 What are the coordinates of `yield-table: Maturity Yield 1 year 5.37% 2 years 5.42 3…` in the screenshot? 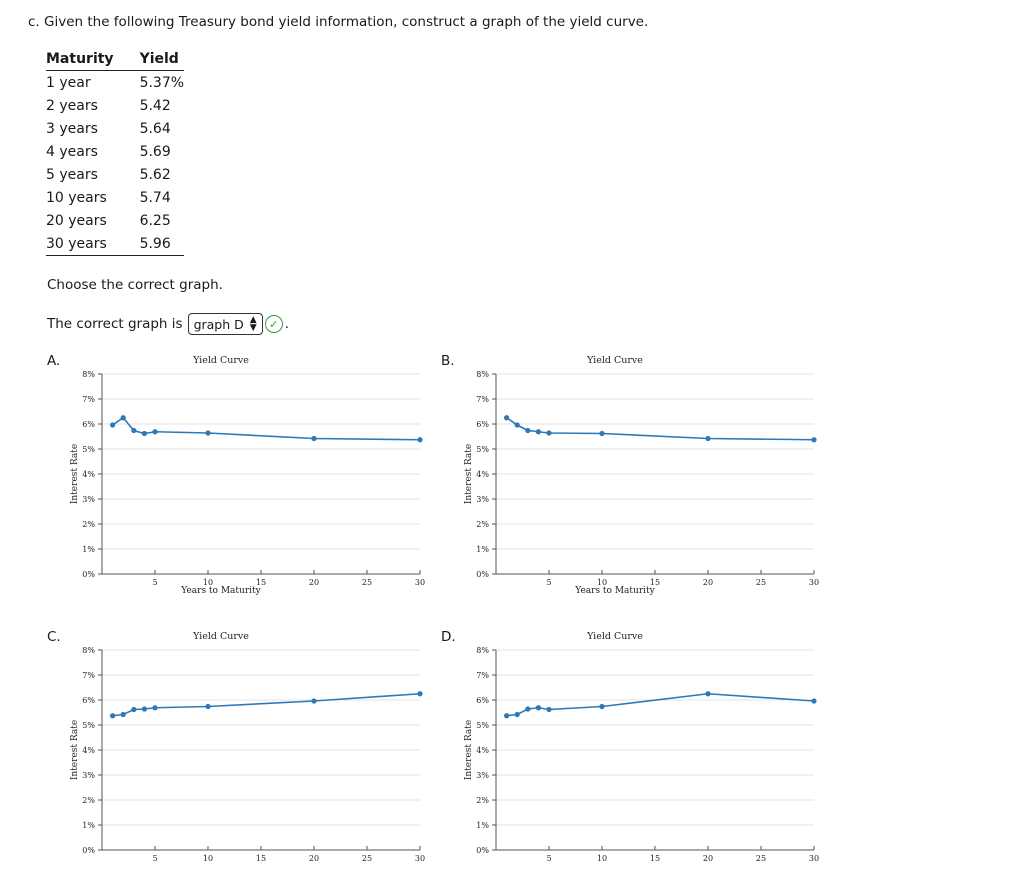 It's located at (115, 152).